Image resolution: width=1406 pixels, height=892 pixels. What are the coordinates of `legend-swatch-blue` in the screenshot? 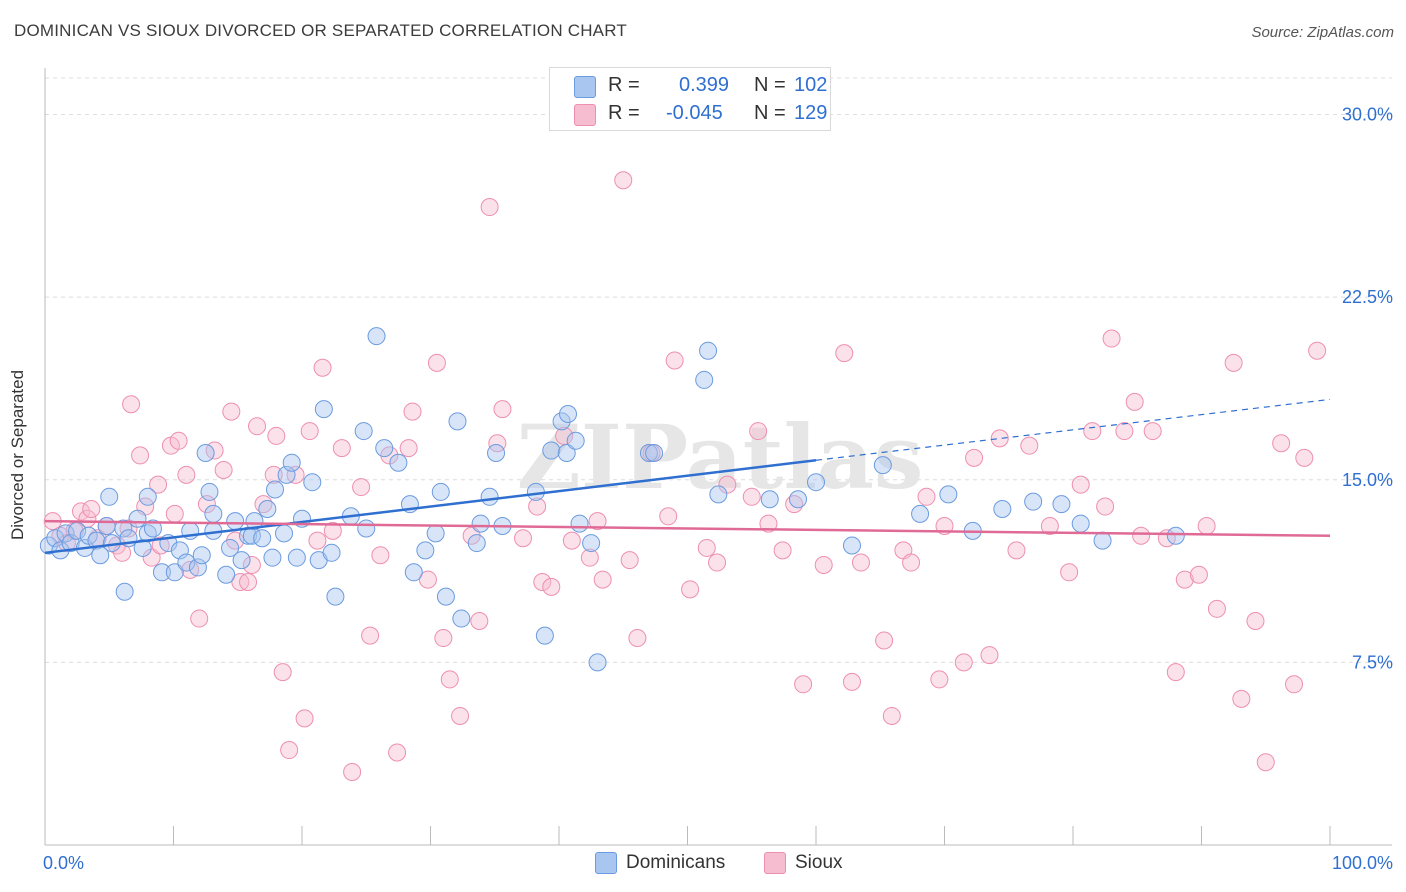 It's located at (585, 87).